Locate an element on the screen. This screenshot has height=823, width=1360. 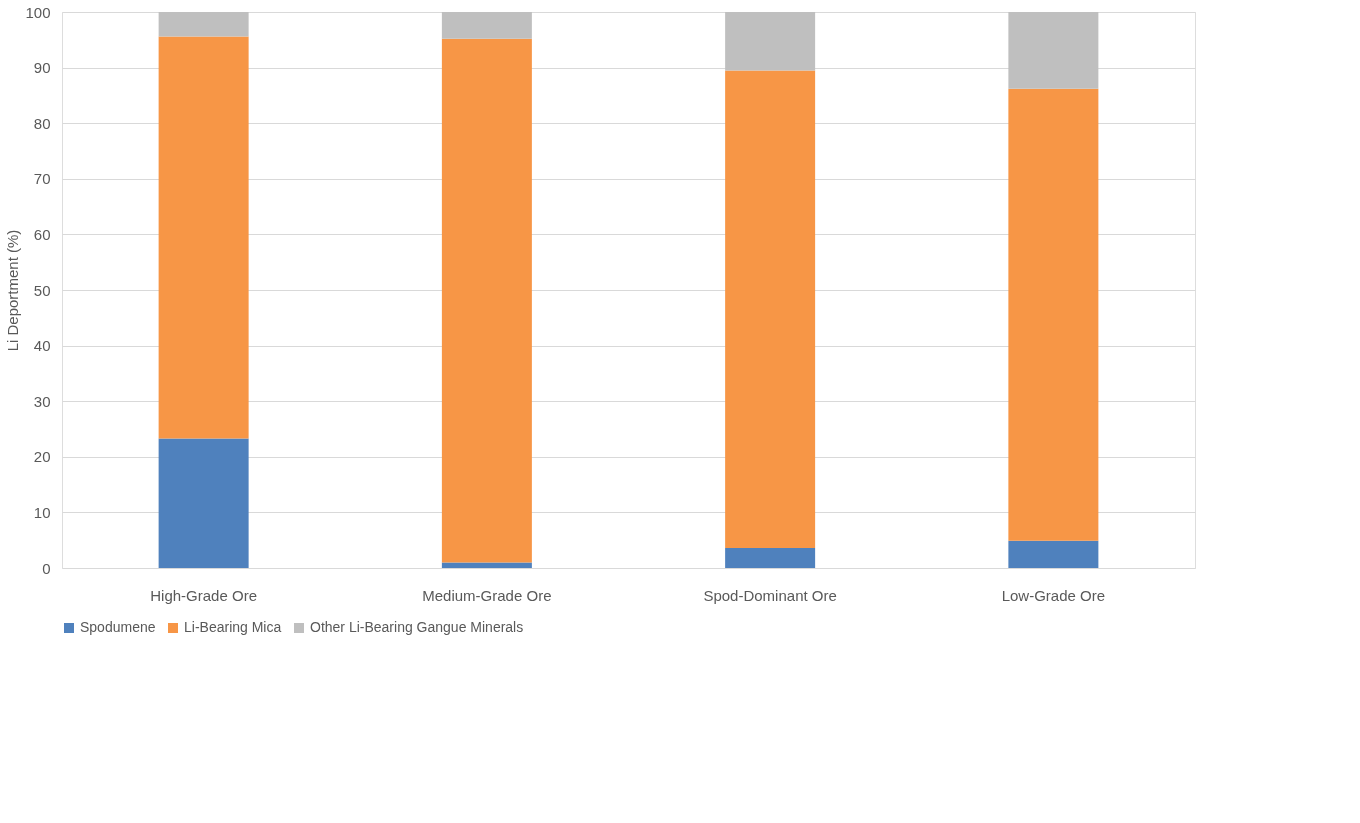
x-tick-label: Medium-Grade Ore is located at coordinates (487, 595).